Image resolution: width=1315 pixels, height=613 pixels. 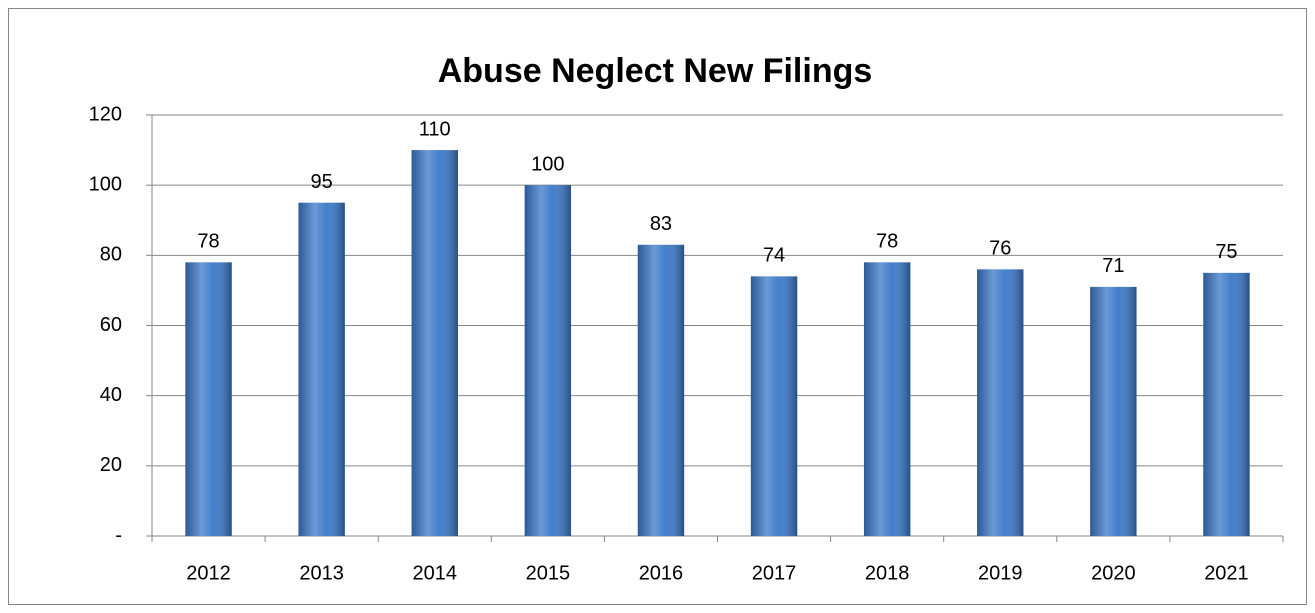 What do you see at coordinates (1113, 266) in the screenshot?
I see `data-label: 71` at bounding box center [1113, 266].